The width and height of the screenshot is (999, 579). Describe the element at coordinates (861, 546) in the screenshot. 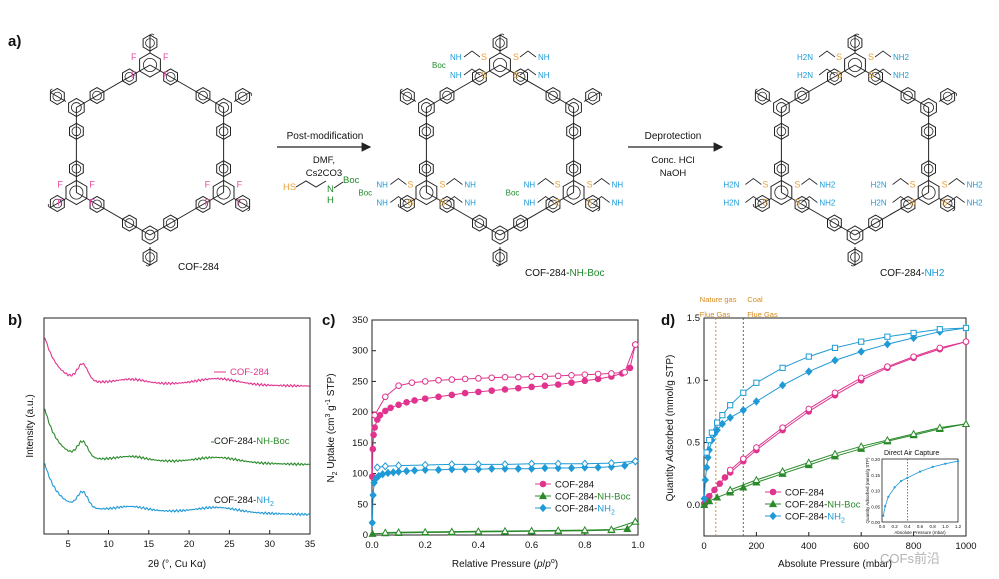

I see `co2-x-tick-label: 600` at that location.